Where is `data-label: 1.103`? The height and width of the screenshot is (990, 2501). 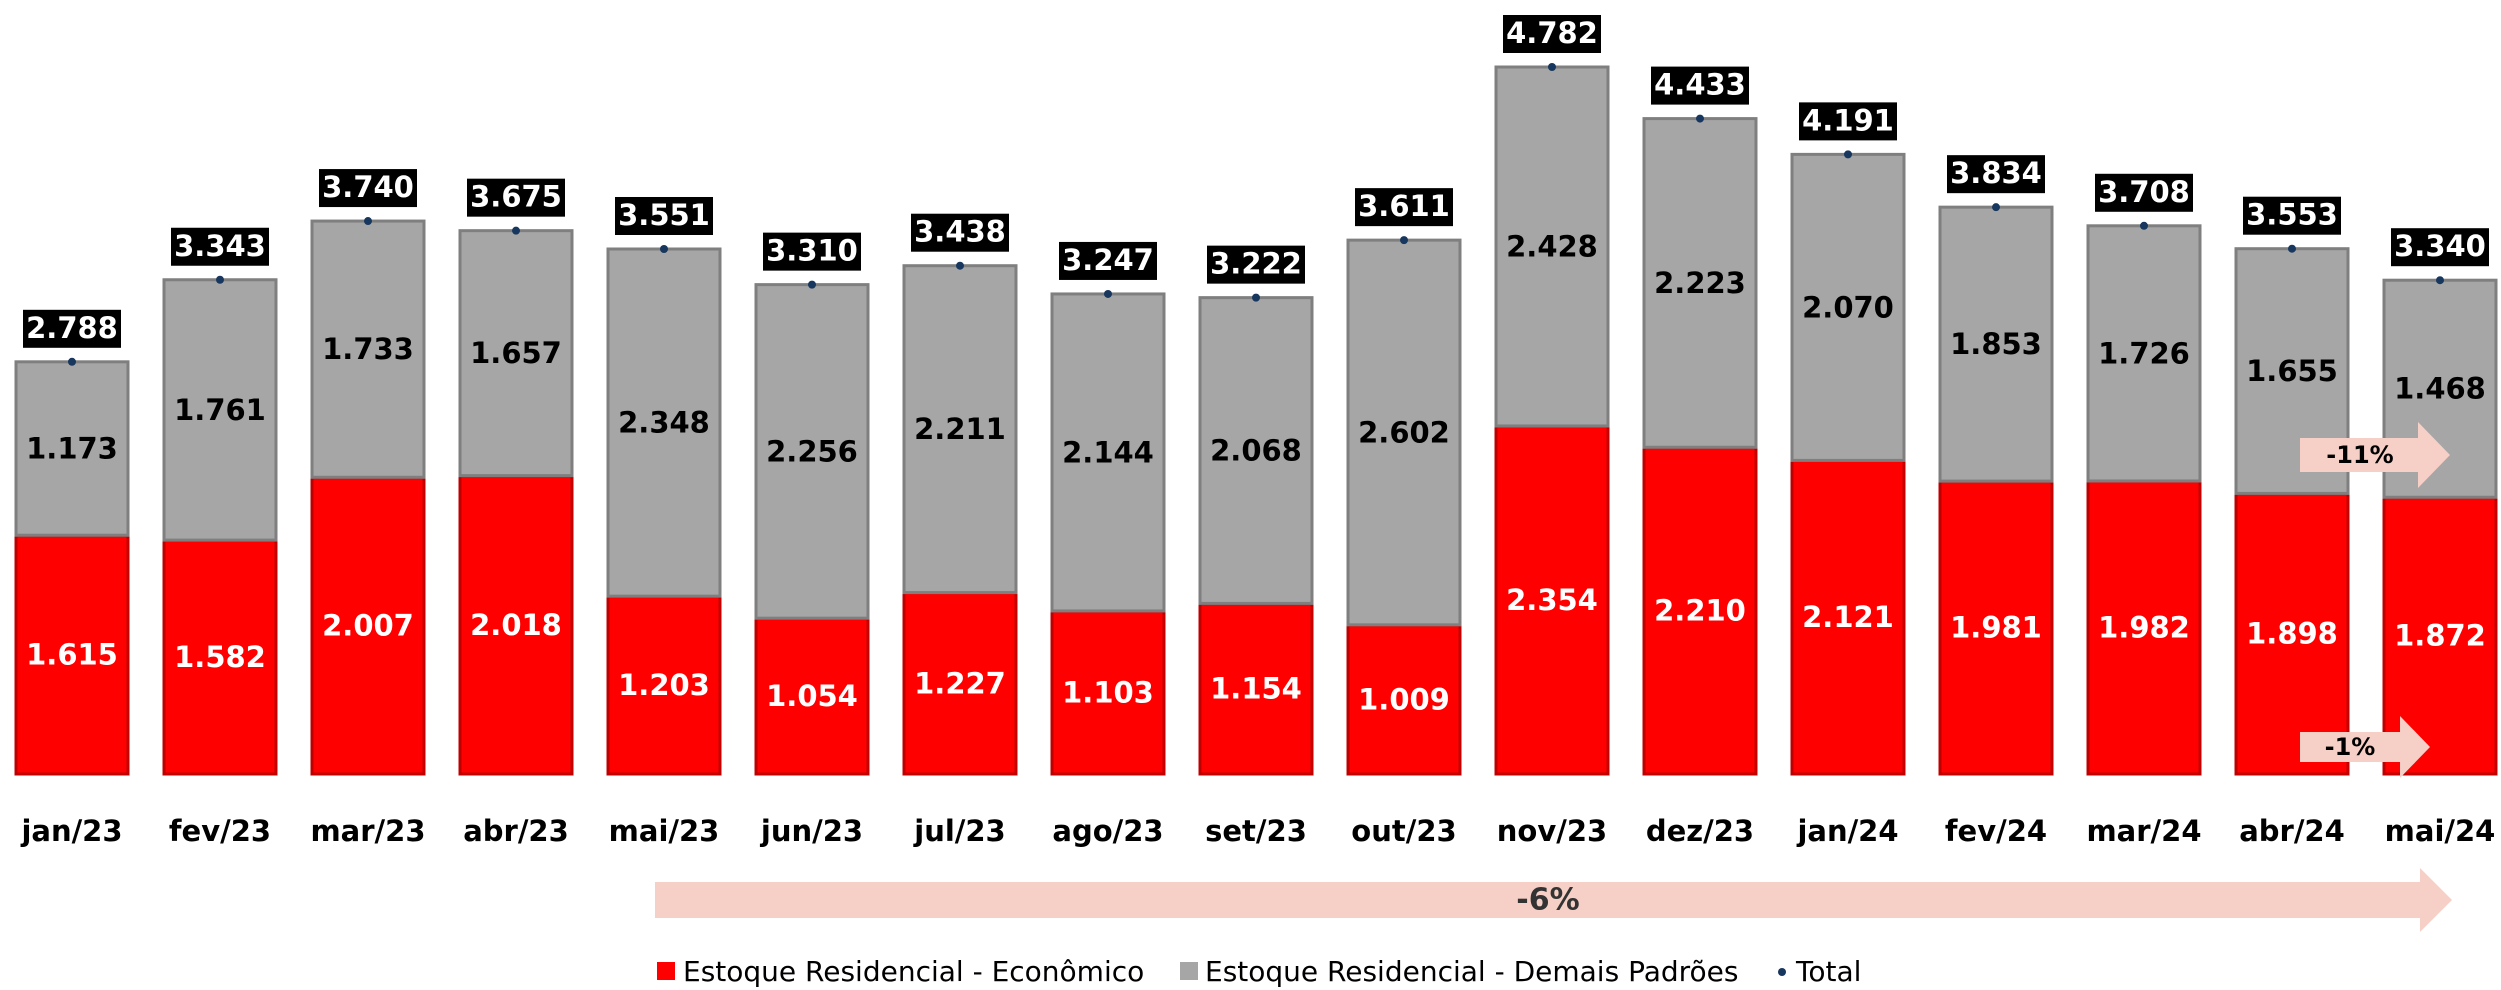 data-label: 1.103 is located at coordinates (1108, 692).